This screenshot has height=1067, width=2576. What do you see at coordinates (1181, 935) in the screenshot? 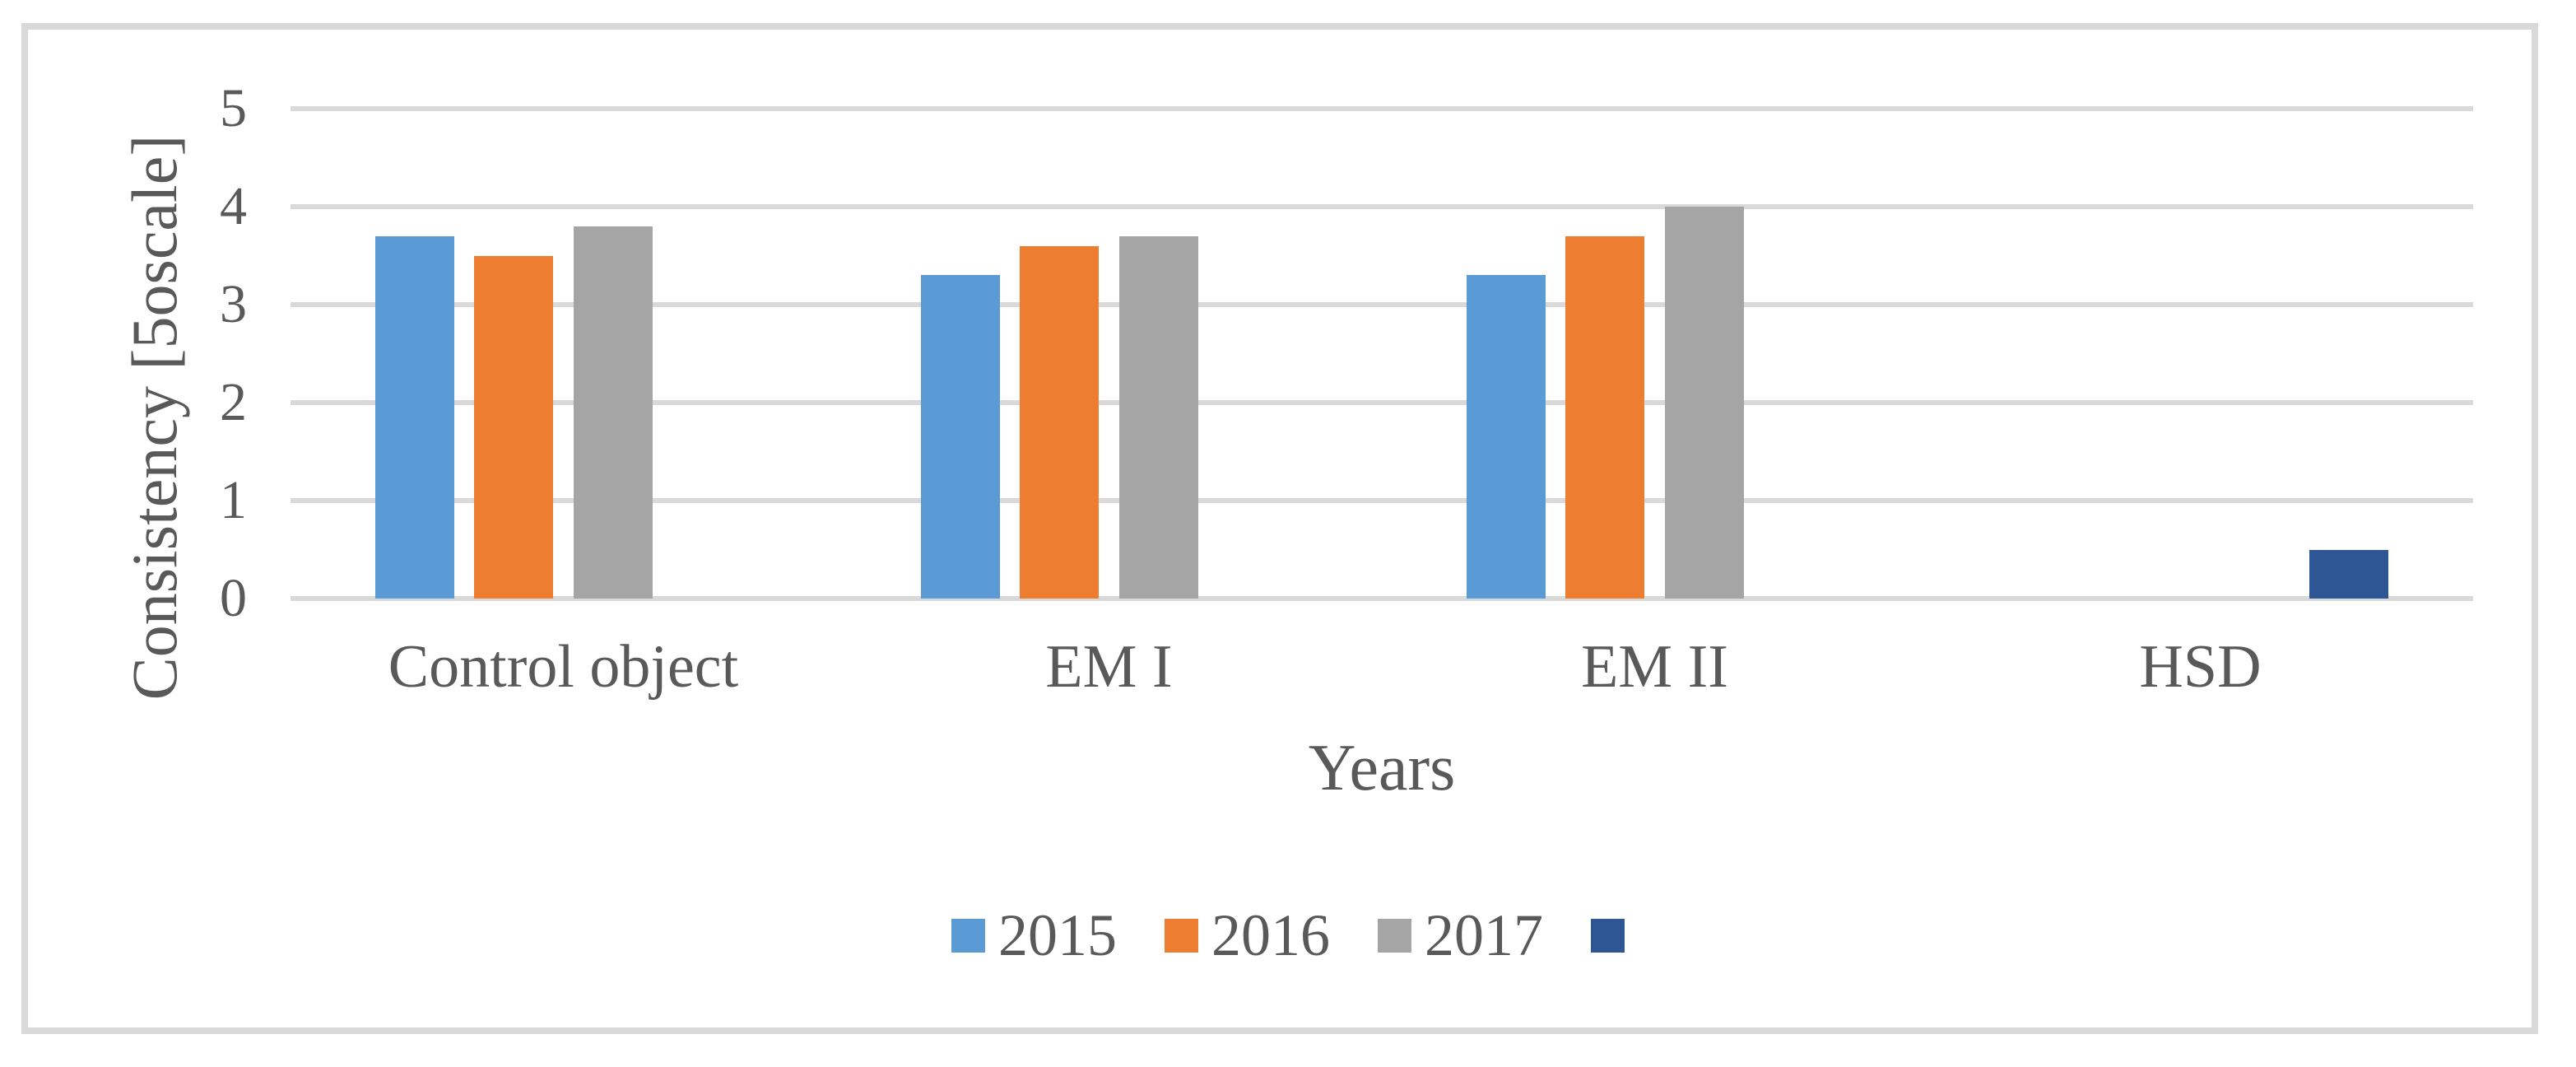
I see `legend-swatch-2016` at bounding box center [1181, 935].